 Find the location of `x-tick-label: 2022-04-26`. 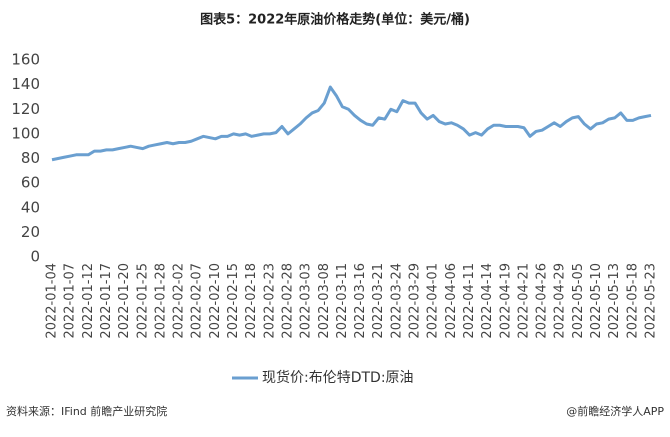

x-tick-label: 2022-04-26 is located at coordinates (542, 301).